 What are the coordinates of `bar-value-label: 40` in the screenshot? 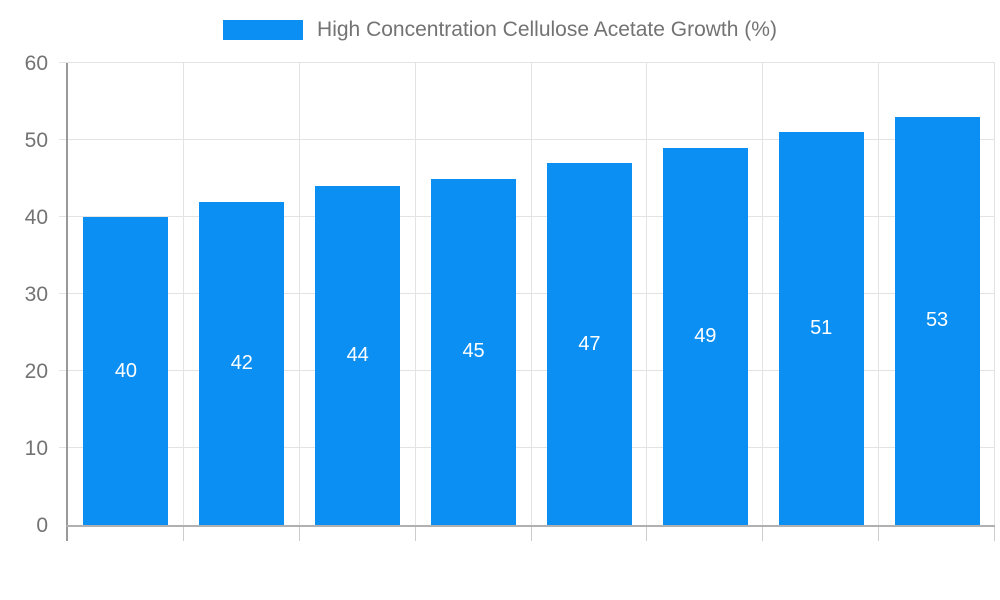 It's located at (126, 370).